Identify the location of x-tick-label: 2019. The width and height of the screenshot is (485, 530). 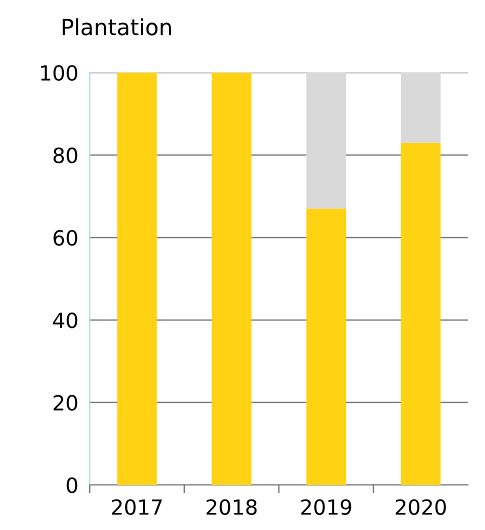
(326, 507).